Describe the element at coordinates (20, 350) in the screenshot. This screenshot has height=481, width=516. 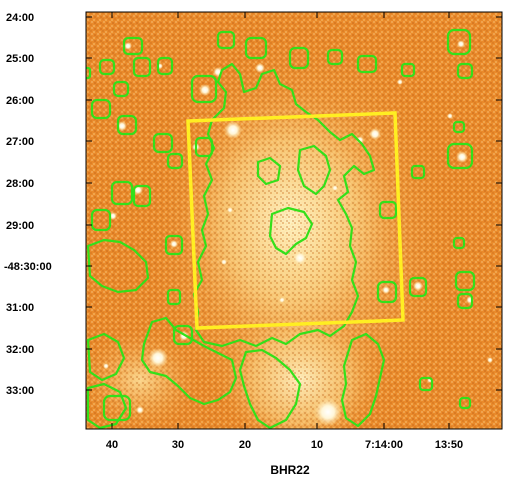
I see `y-tick-label: 32:00` at that location.